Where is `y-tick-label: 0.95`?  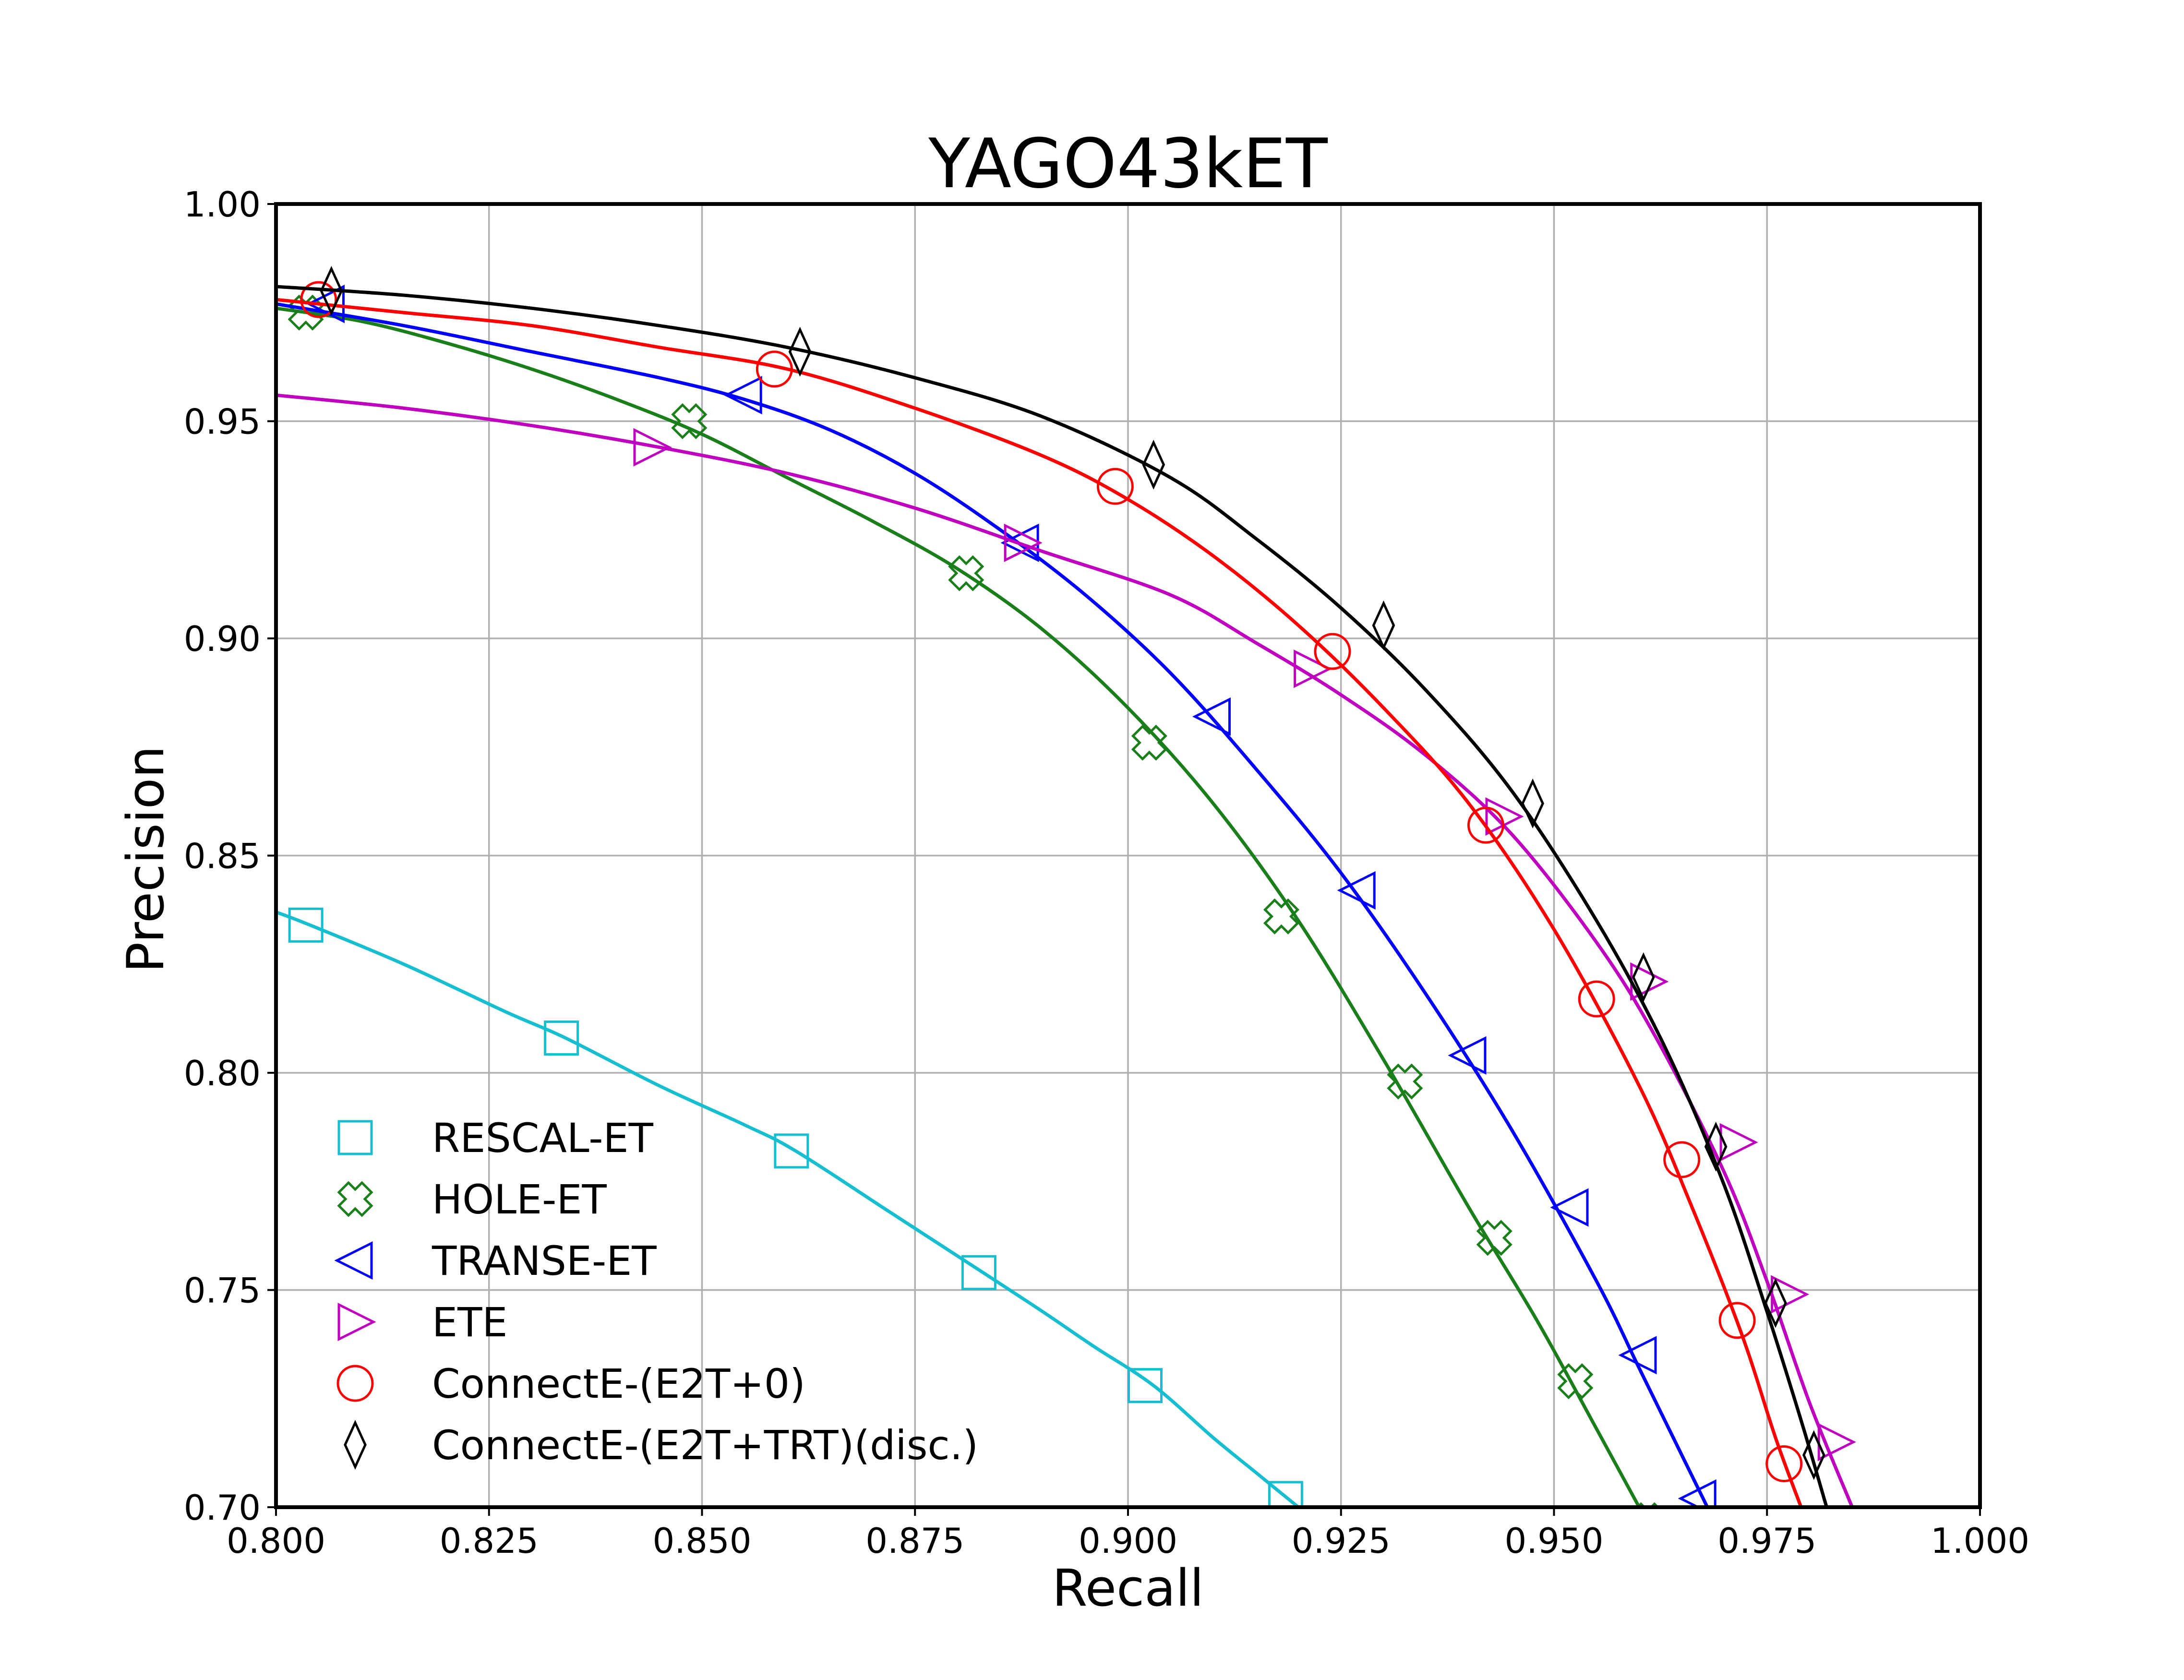 y-tick-label: 0.95 is located at coordinates (222, 422).